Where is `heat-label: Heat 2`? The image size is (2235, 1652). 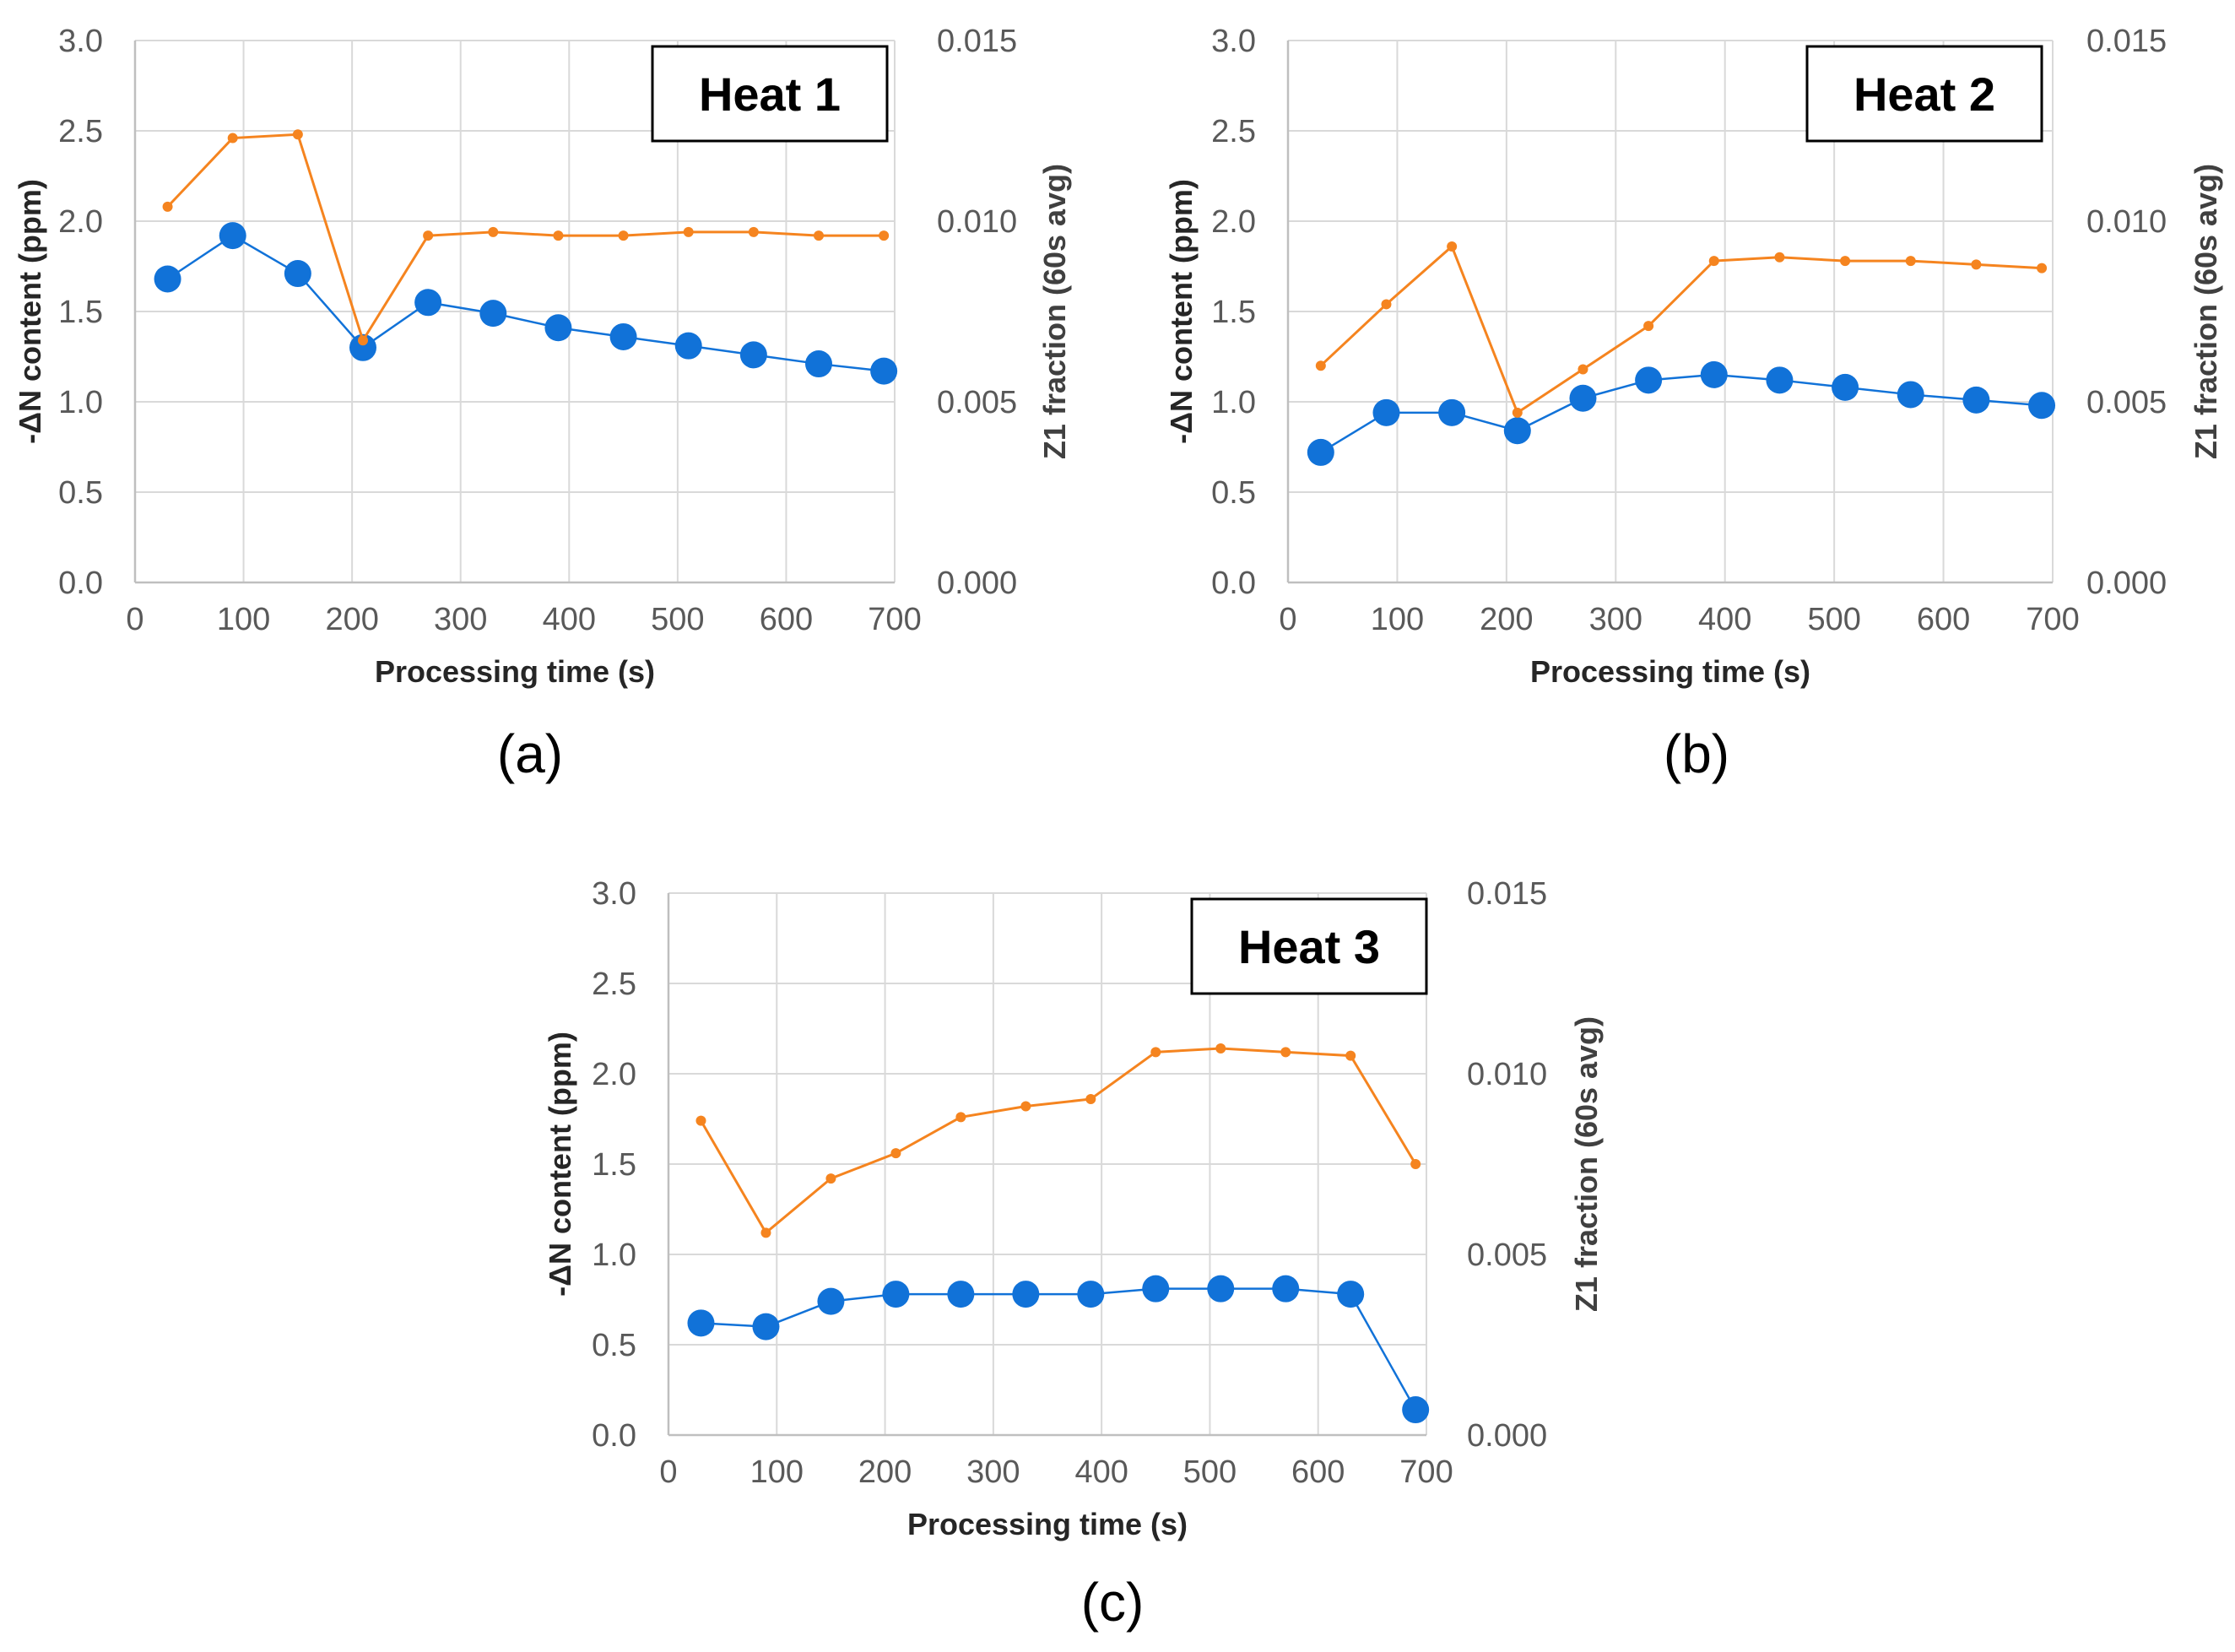
heat-label: Heat 2 is located at coordinates (1924, 94).